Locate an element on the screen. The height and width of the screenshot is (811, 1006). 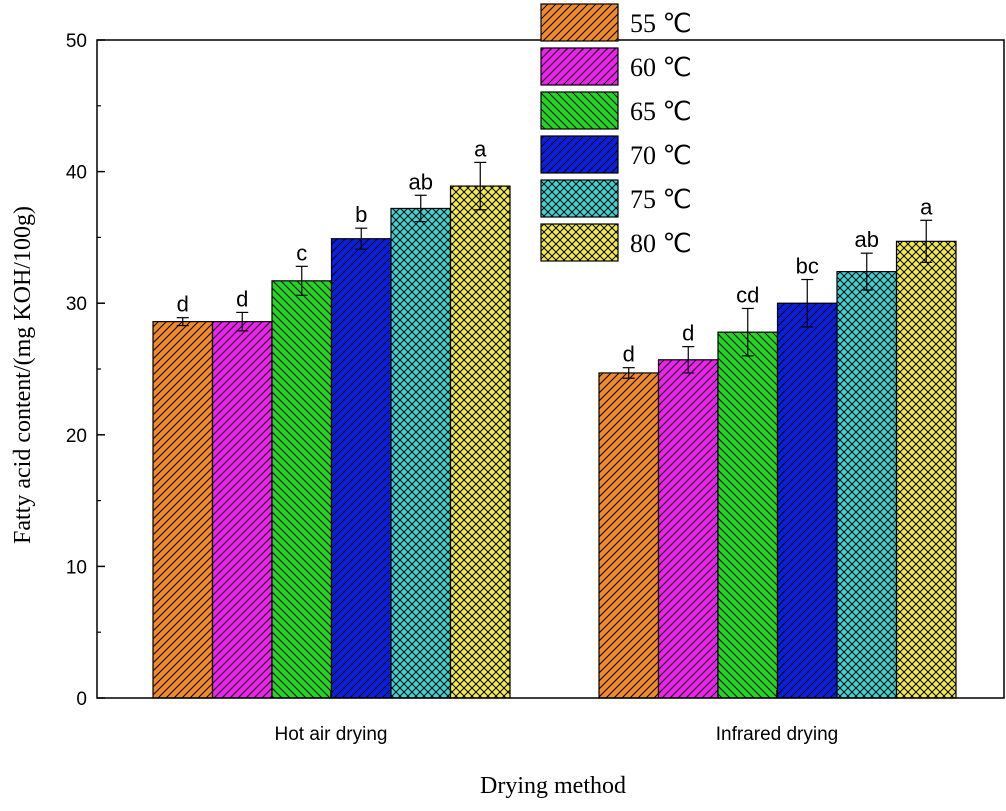
legend-item: 65 ℃ is located at coordinates (616, 110).